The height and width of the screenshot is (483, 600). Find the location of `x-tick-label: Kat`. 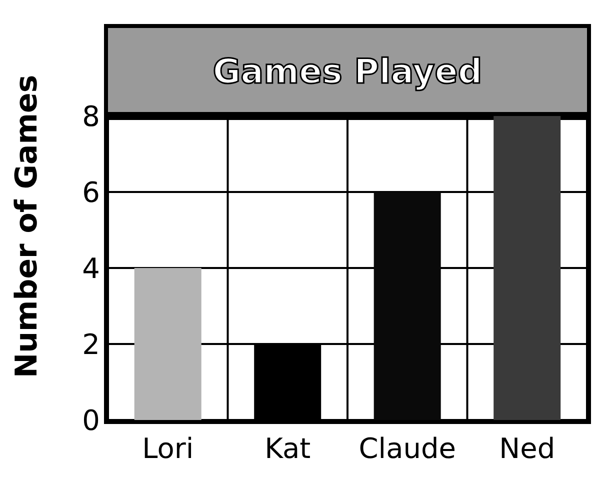

x-tick-label: Kat is located at coordinates (287, 448).